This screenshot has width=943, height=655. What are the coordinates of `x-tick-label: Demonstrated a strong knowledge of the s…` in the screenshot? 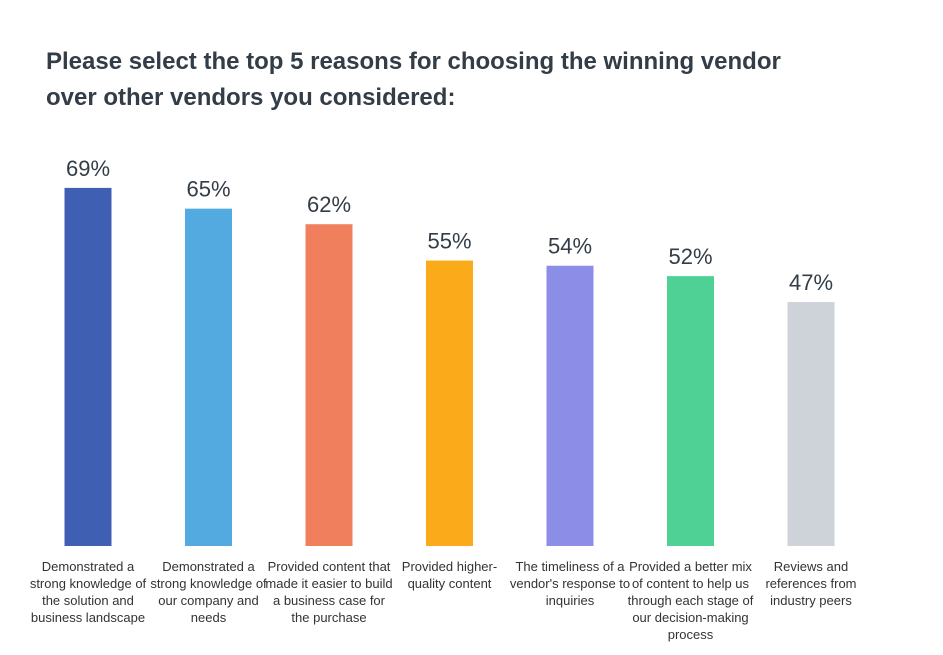 It's located at (88, 592).